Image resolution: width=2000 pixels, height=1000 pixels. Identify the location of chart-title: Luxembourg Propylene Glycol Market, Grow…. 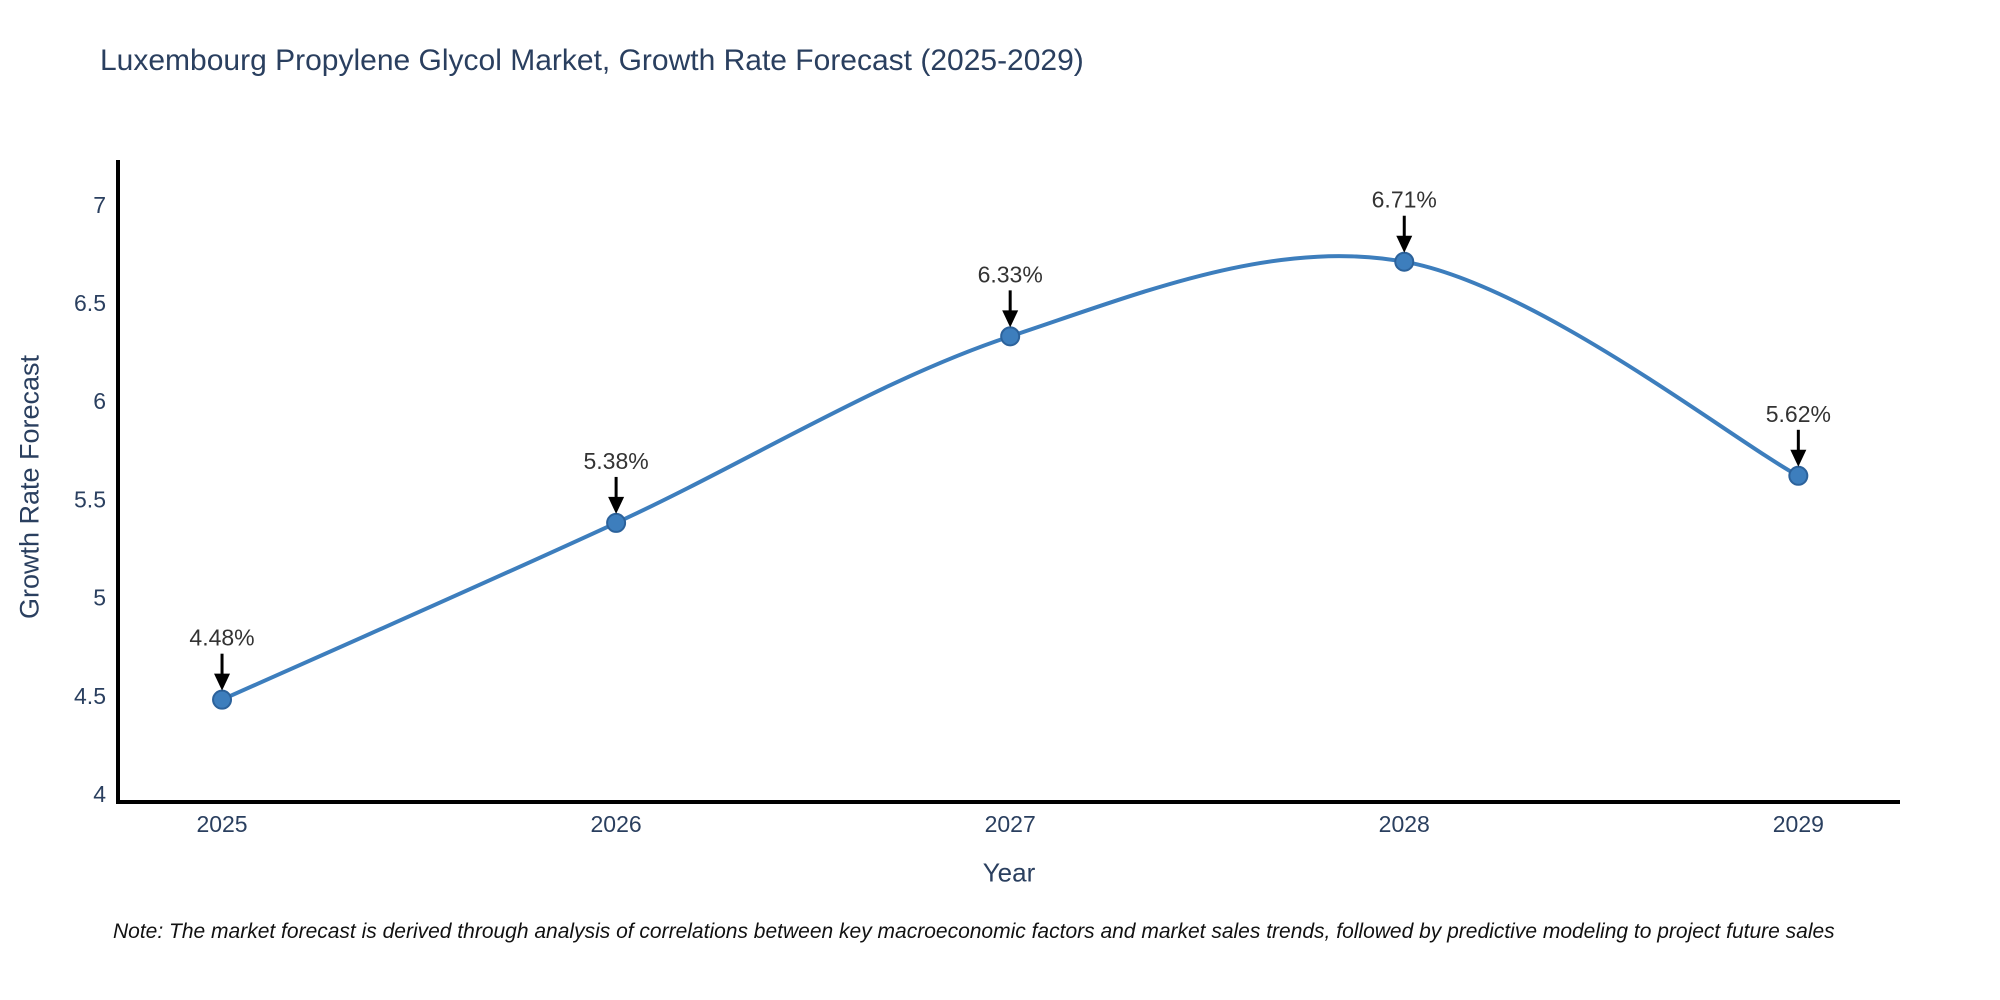
(592, 60).